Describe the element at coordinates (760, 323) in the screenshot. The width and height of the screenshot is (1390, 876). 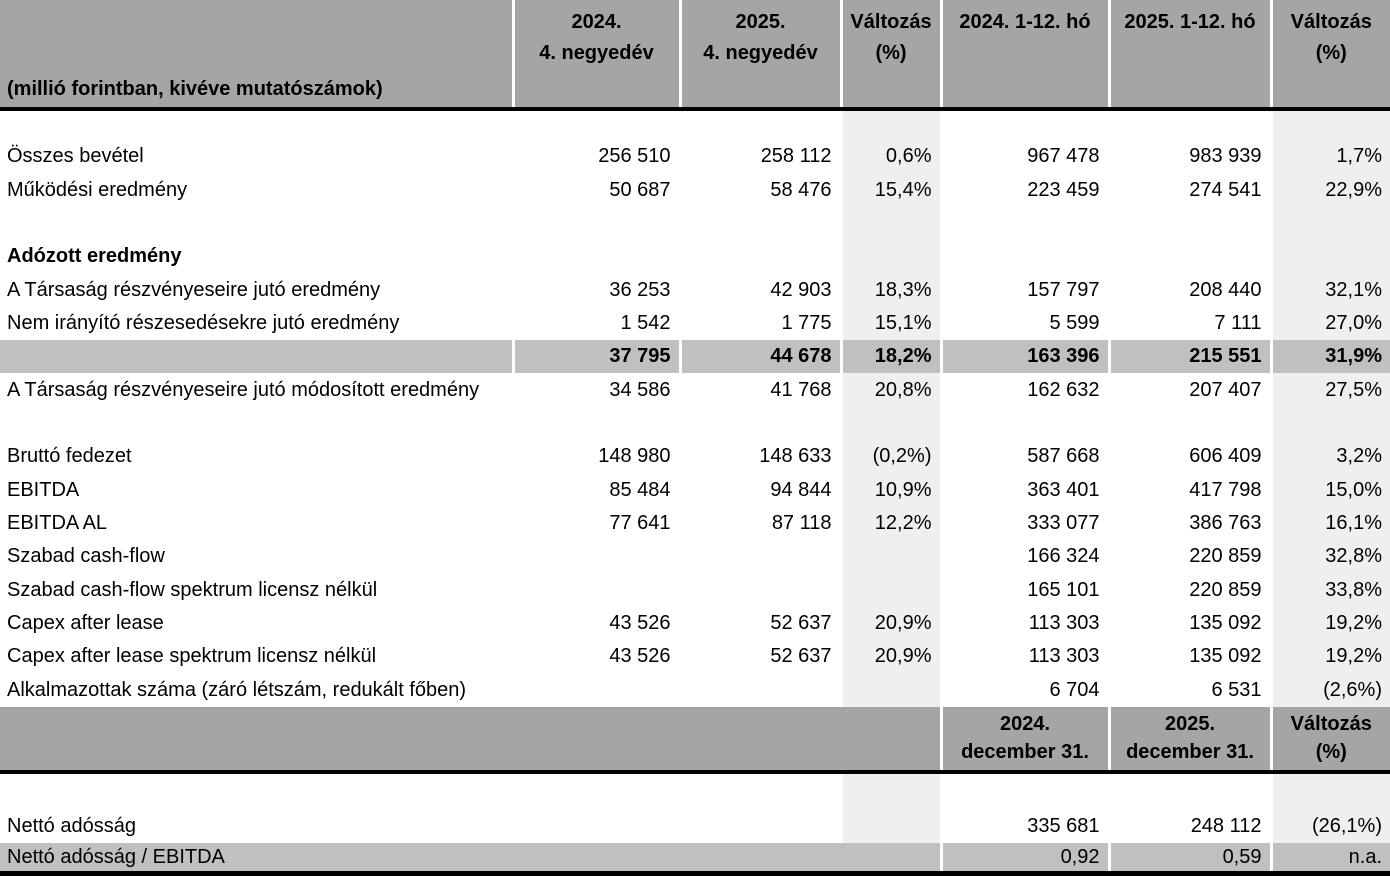
I see `cell-value: 1 775` at that location.